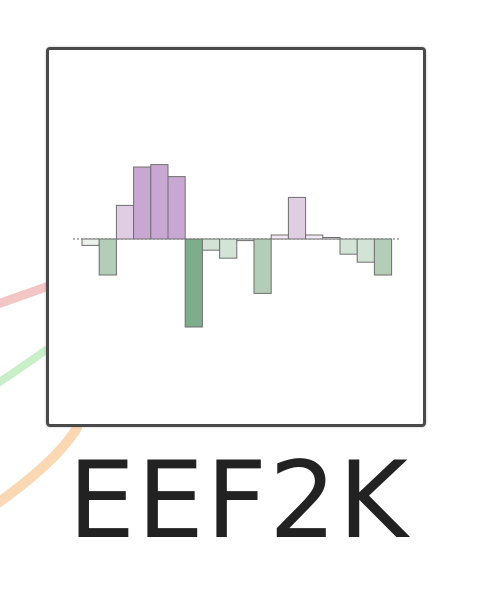 Image resolution: width=478 pixels, height=590 pixels. I want to click on edge-orange, so click(41, 465).